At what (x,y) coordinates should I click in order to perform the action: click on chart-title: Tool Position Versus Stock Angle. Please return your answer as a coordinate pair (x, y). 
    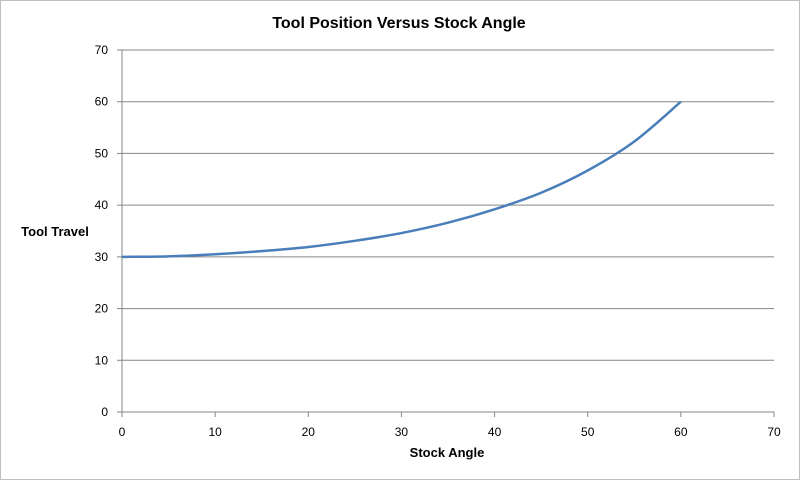
    Looking at the image, I should click on (398, 23).